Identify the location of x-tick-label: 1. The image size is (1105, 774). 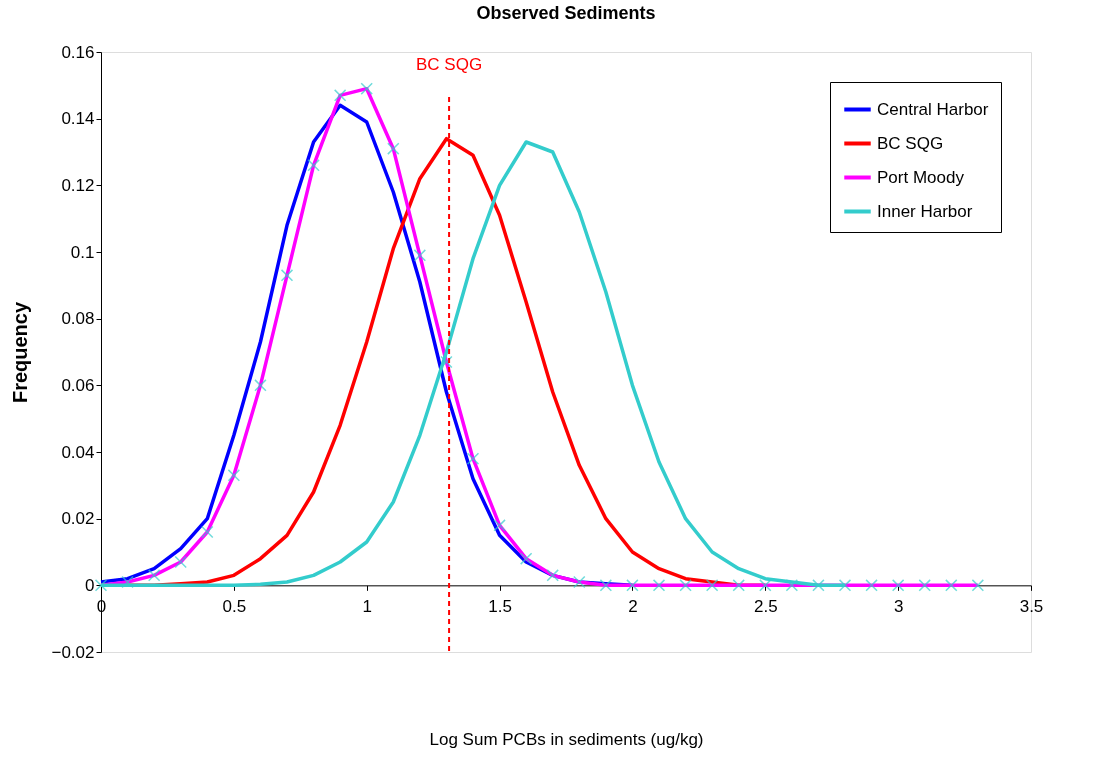
(367, 606).